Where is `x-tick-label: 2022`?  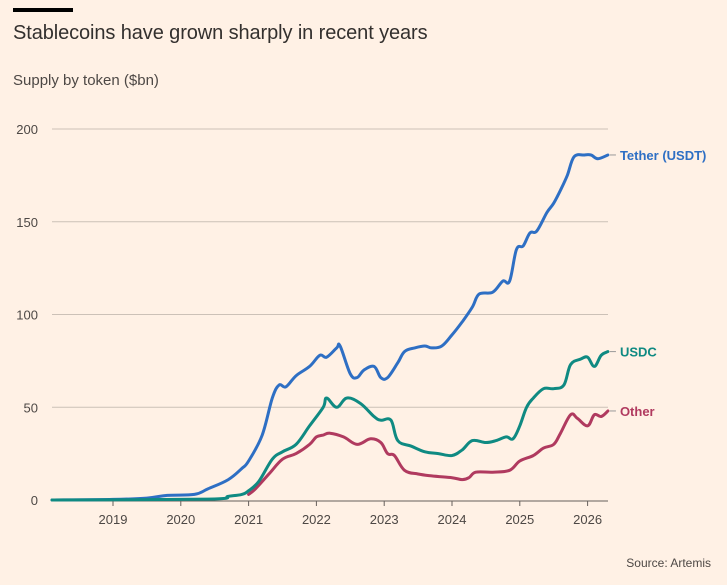 x-tick-label: 2022 is located at coordinates (316, 519).